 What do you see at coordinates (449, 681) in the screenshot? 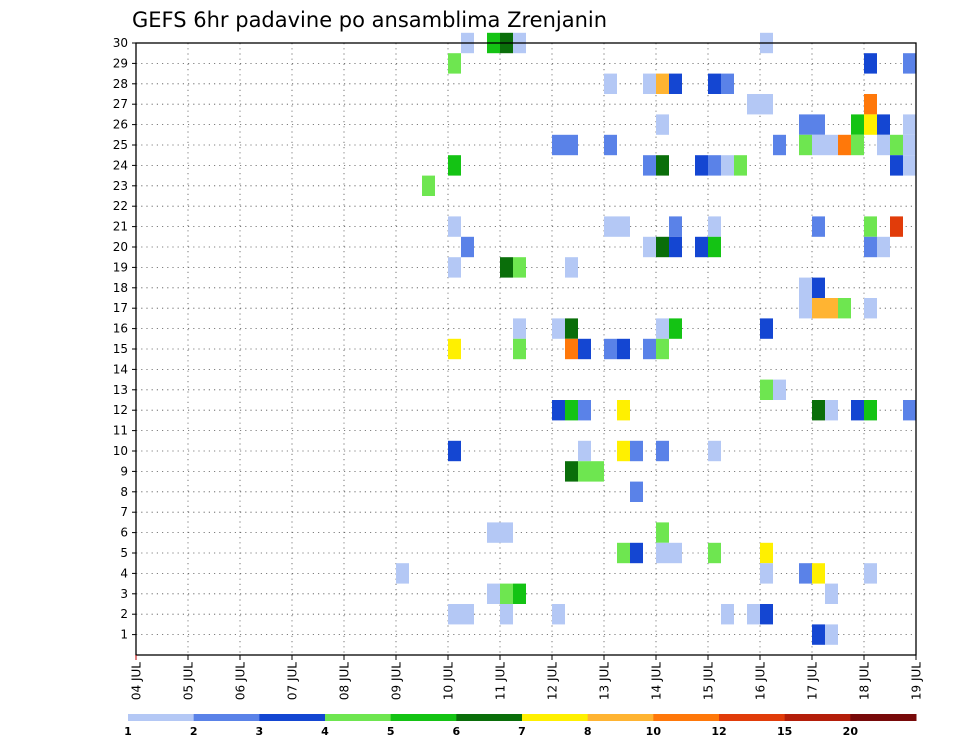
I see `x-tick-label: 10 JUL` at bounding box center [449, 681].